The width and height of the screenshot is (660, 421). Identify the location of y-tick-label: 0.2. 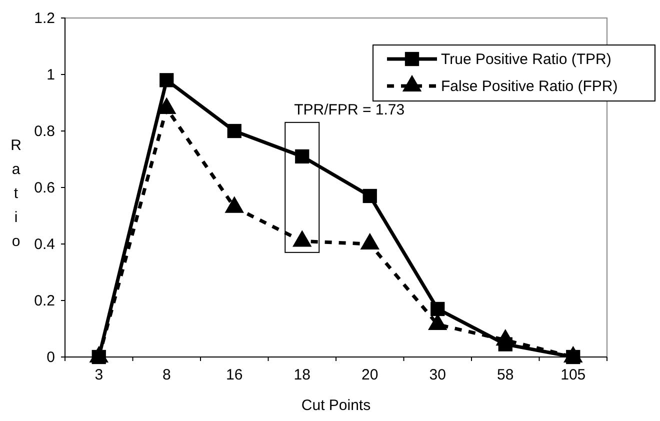
(44, 301).